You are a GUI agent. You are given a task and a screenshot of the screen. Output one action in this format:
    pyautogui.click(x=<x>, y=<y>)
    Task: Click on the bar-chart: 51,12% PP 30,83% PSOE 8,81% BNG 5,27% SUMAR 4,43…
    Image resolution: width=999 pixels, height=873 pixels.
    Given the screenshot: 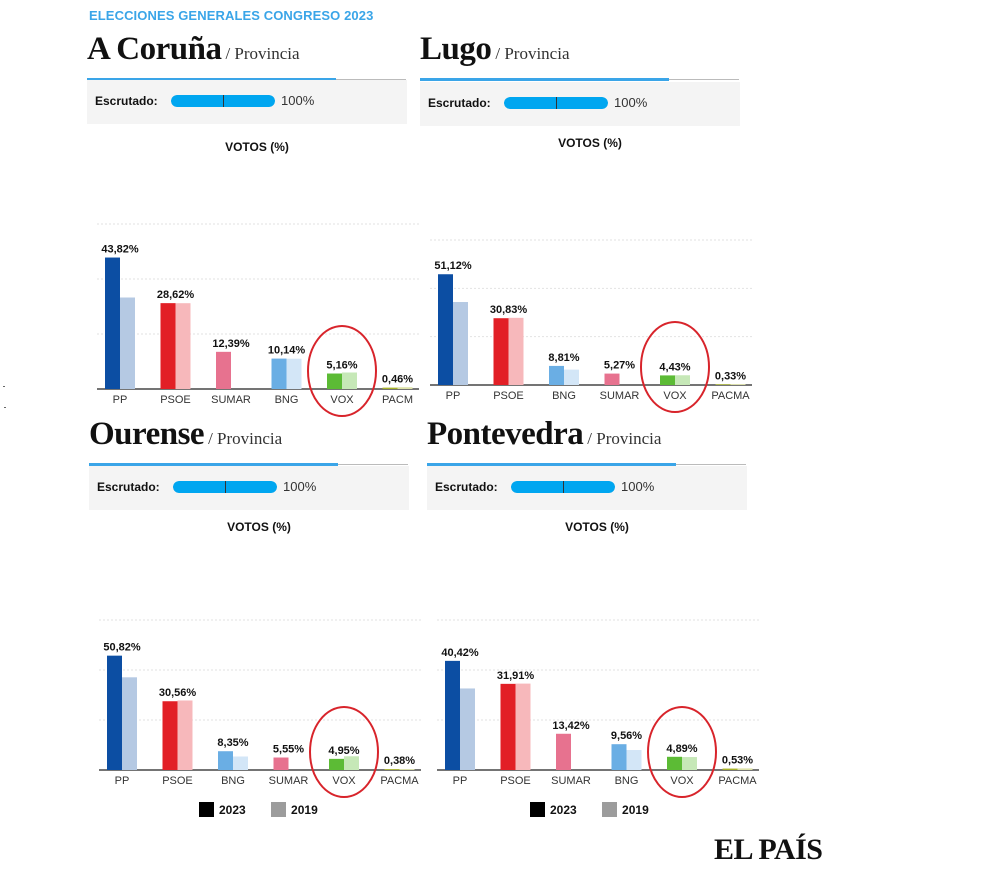 What is the action you would take?
    pyautogui.click(x=591, y=326)
    